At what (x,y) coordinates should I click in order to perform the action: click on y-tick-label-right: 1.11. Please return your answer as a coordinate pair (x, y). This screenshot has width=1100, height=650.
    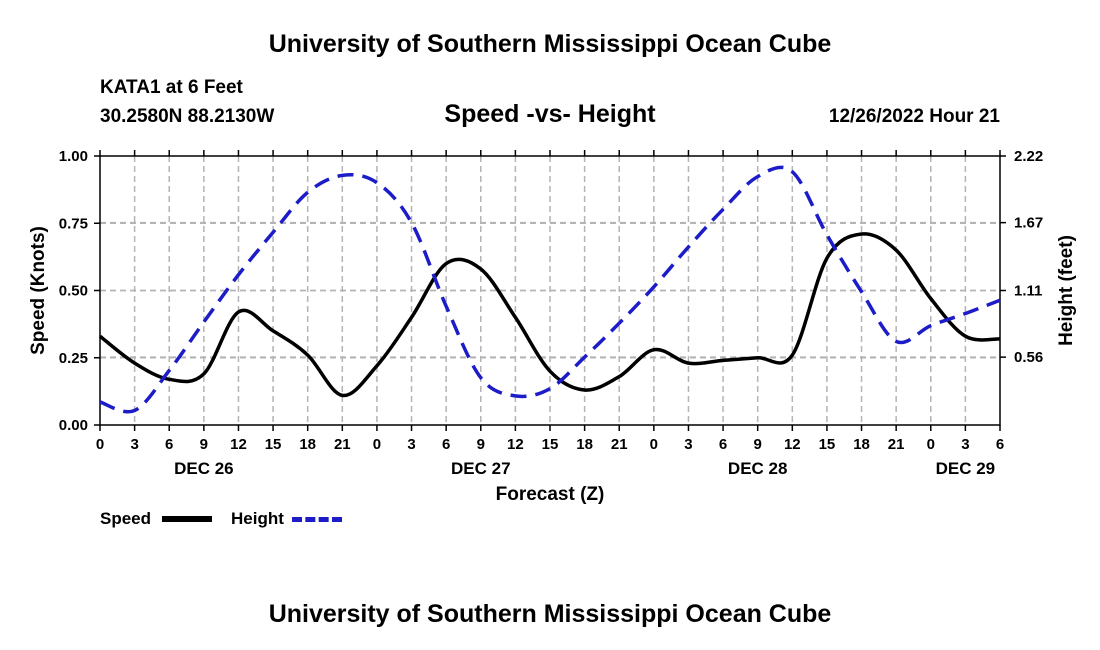
    Looking at the image, I should click on (1028, 291).